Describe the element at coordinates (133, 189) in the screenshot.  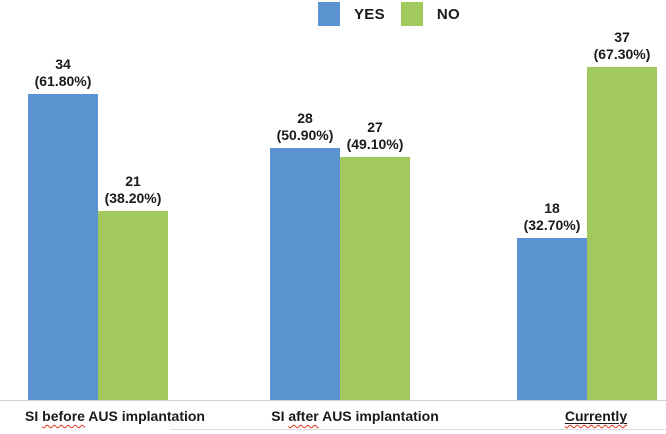
I see `bar-value-label-no-0: 21 (38.20%)` at that location.